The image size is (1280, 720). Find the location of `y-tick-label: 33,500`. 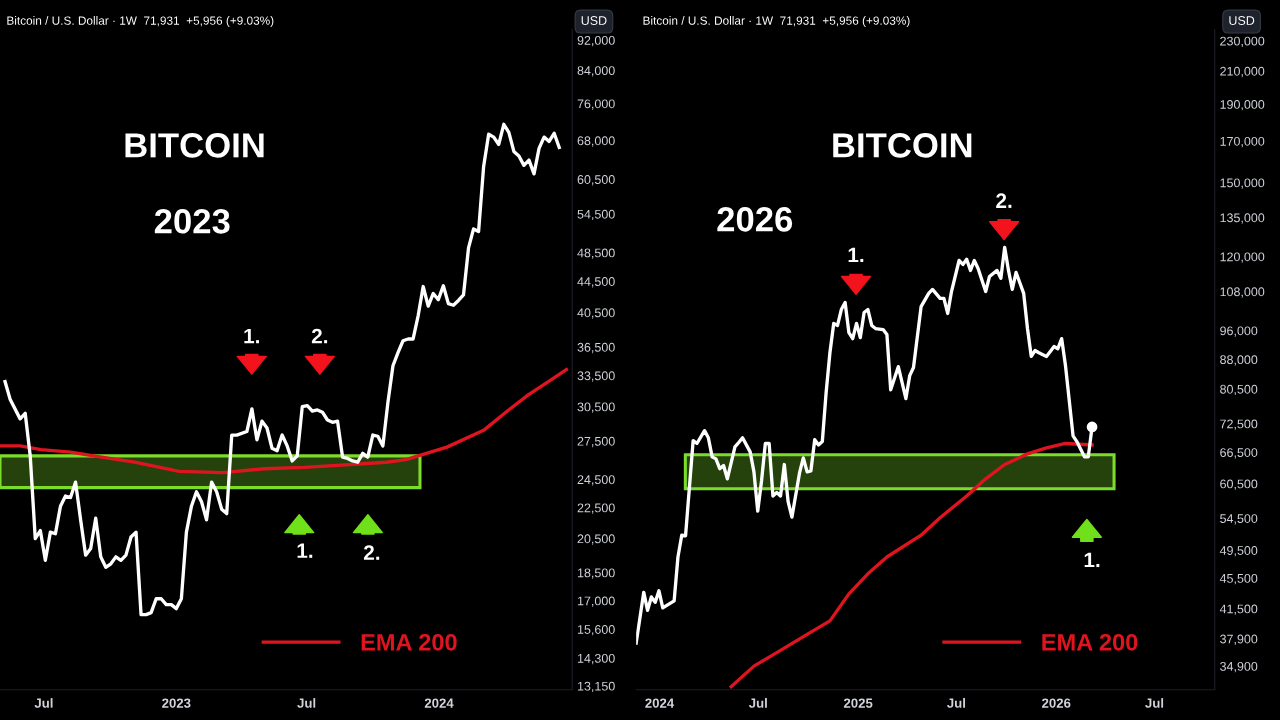

y-tick-label: 33,500 is located at coordinates (596, 376).